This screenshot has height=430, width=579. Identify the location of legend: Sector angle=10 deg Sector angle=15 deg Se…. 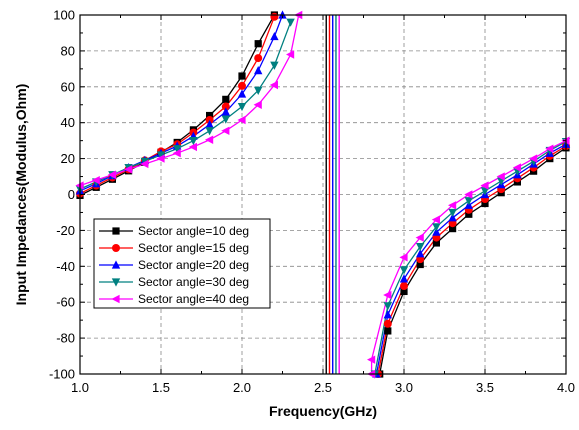
(182, 263).